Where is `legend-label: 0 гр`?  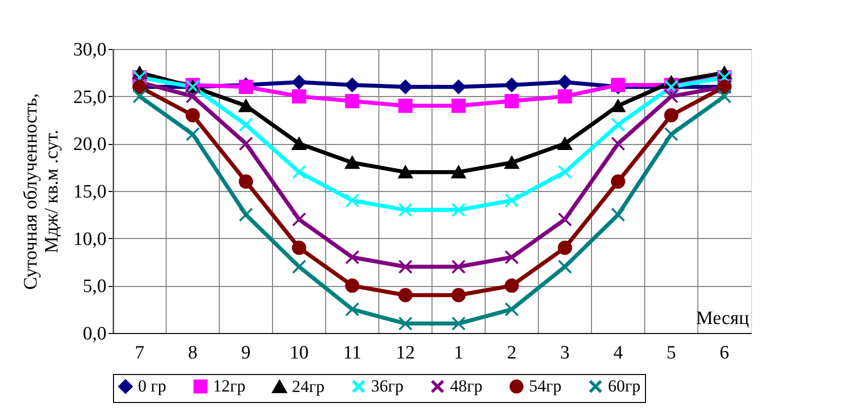 legend-label: 0 гр is located at coordinates (152, 386).